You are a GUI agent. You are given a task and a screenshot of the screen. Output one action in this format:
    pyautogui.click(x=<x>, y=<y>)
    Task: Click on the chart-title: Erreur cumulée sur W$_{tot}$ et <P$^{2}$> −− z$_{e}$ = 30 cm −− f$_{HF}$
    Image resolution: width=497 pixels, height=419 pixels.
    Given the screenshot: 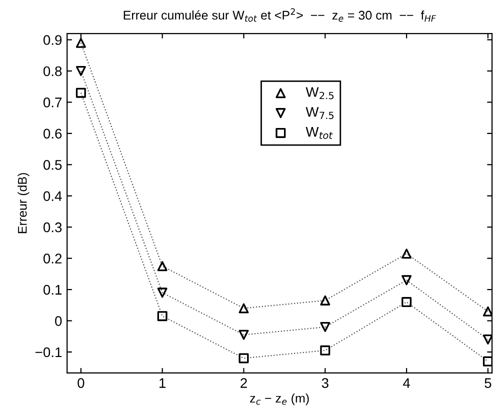 What is the action you would take?
    pyautogui.click(x=280, y=15)
    